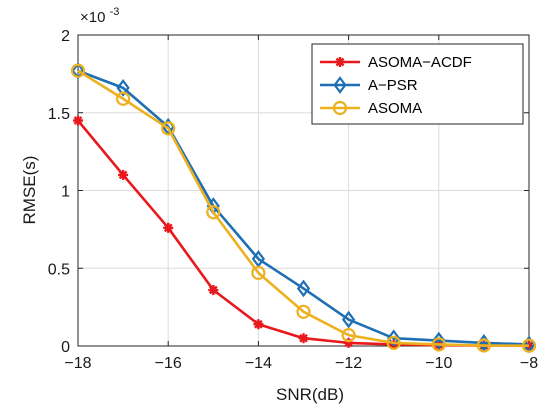 The width and height of the screenshot is (550, 411). I want to click on y-exponent-label: ×10 -3, so click(99, 16).